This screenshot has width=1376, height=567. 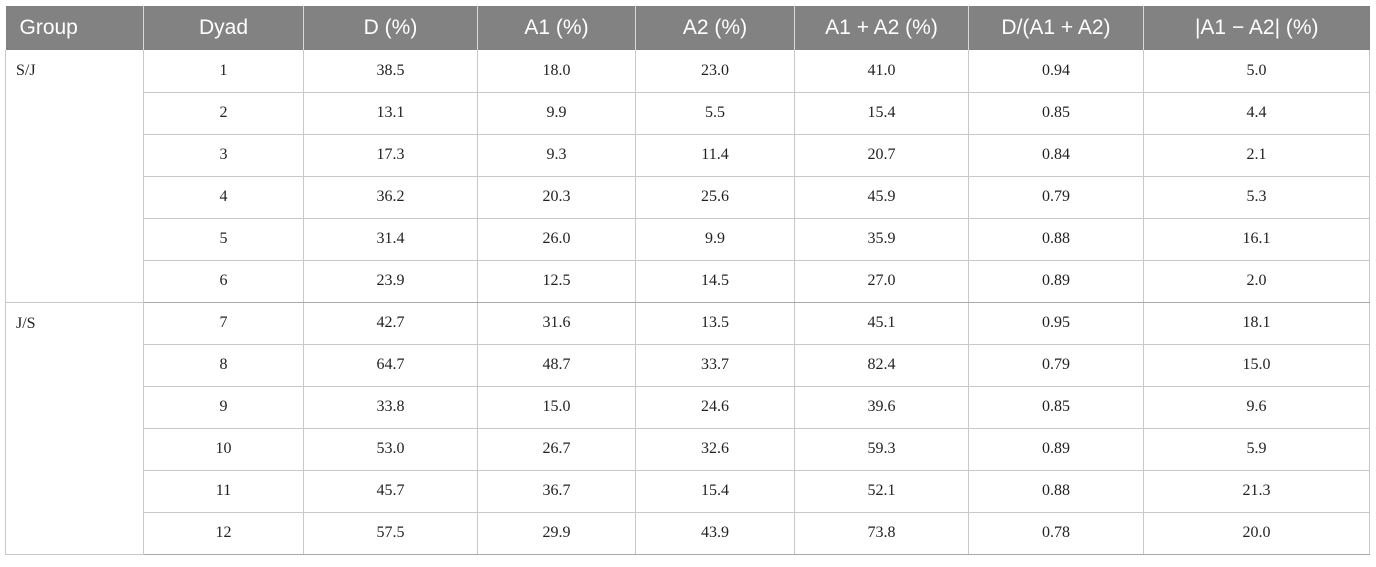 What do you see at coordinates (556, 113) in the screenshot?
I see `cell-a1: 9.9` at bounding box center [556, 113].